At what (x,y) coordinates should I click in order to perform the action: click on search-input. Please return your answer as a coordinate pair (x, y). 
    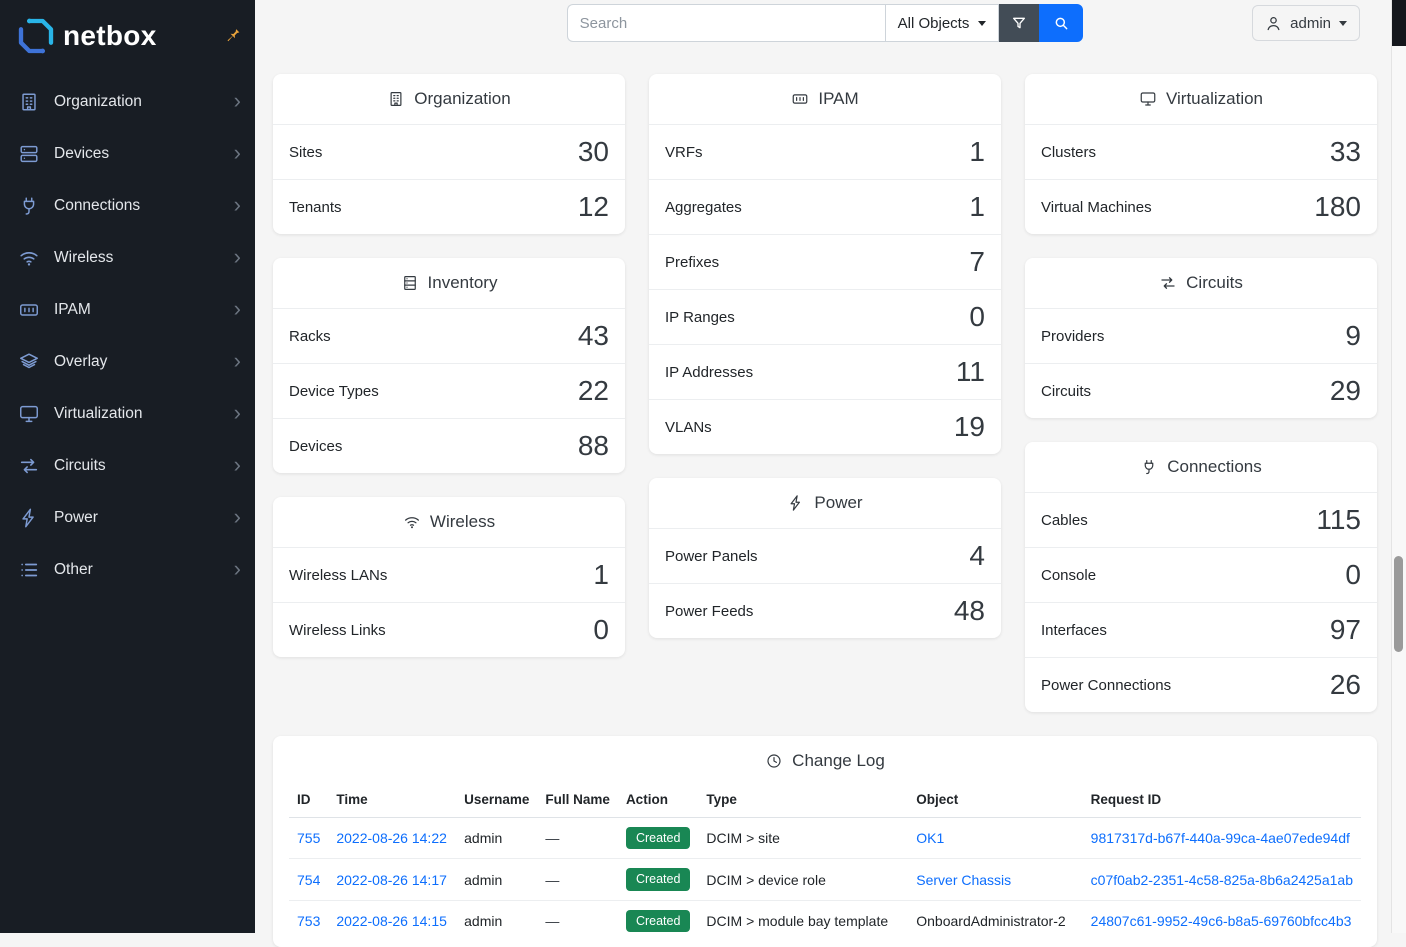
    Looking at the image, I should click on (725, 23).